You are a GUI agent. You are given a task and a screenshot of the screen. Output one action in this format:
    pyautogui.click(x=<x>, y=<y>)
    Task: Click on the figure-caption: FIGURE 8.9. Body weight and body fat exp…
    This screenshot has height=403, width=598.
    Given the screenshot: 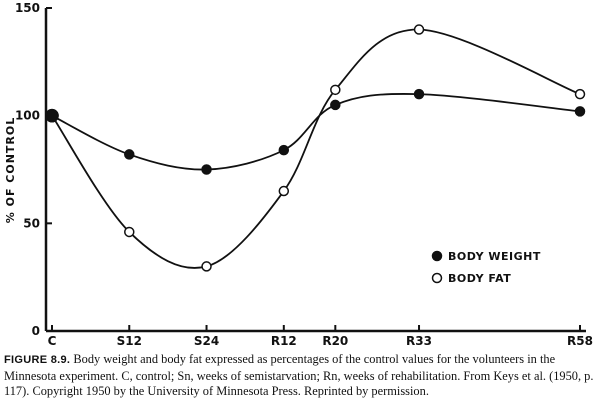 What is the action you would take?
    pyautogui.click(x=300, y=376)
    